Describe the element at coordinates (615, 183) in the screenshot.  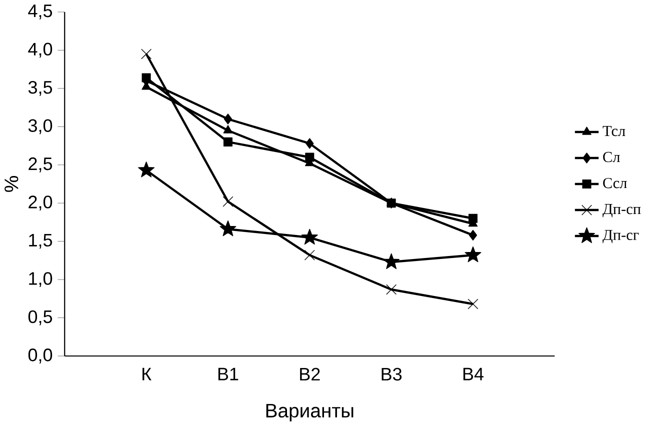
I see `legend-label: Ссл` at that location.